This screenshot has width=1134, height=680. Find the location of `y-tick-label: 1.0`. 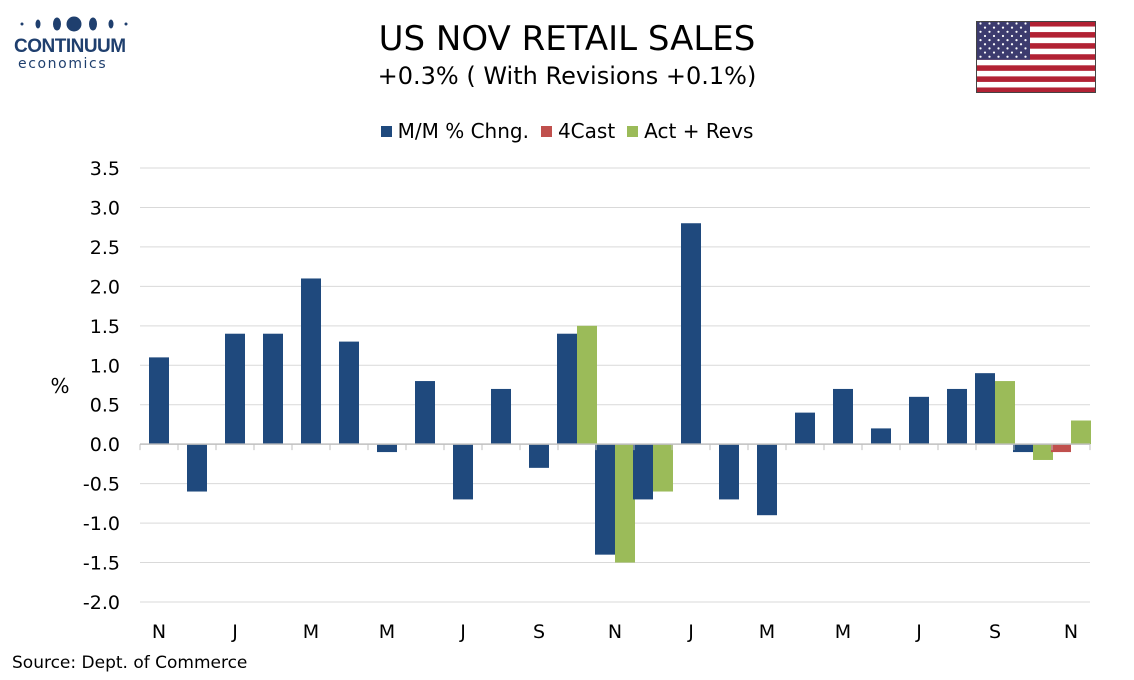

y-tick-label: 1.0 is located at coordinates (105, 366).